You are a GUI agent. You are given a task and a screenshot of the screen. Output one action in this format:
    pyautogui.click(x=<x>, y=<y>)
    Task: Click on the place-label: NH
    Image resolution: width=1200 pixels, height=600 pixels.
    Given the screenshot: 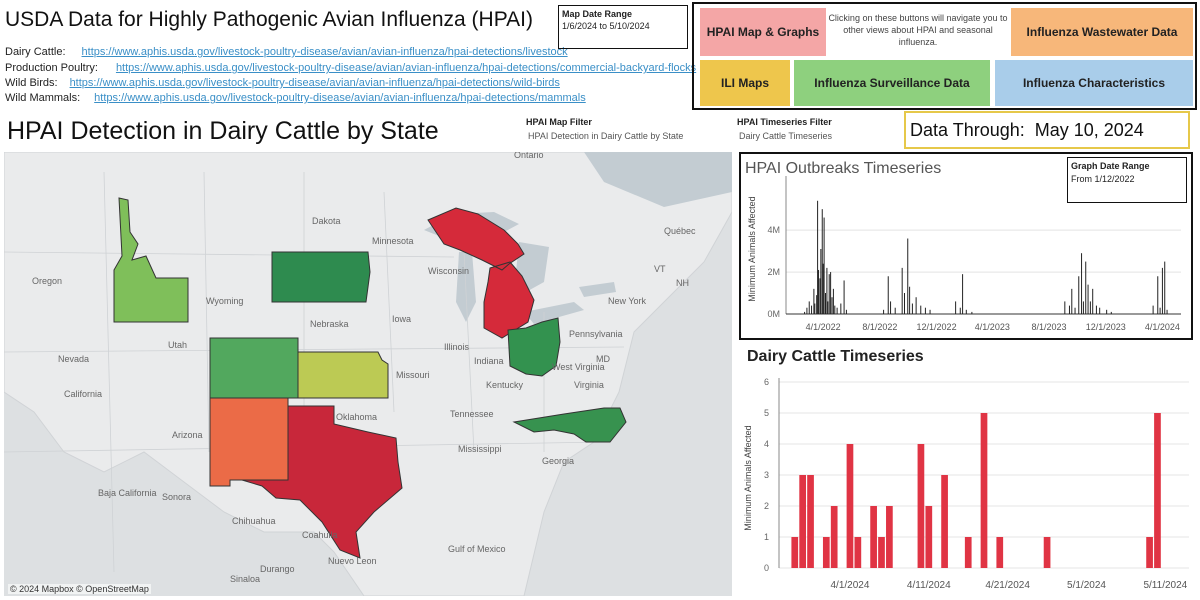 What is the action you would take?
    pyautogui.click(x=682, y=283)
    